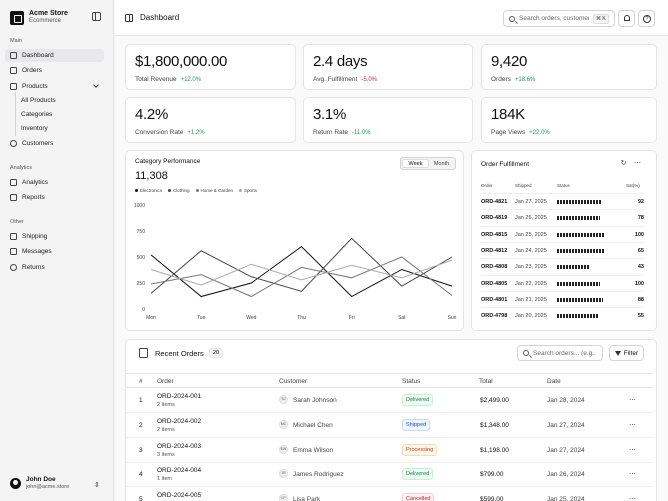 This screenshot has height=501, width=668. What do you see at coordinates (166, 405) in the screenshot?
I see `order-items: 2 items` at bounding box center [166, 405].